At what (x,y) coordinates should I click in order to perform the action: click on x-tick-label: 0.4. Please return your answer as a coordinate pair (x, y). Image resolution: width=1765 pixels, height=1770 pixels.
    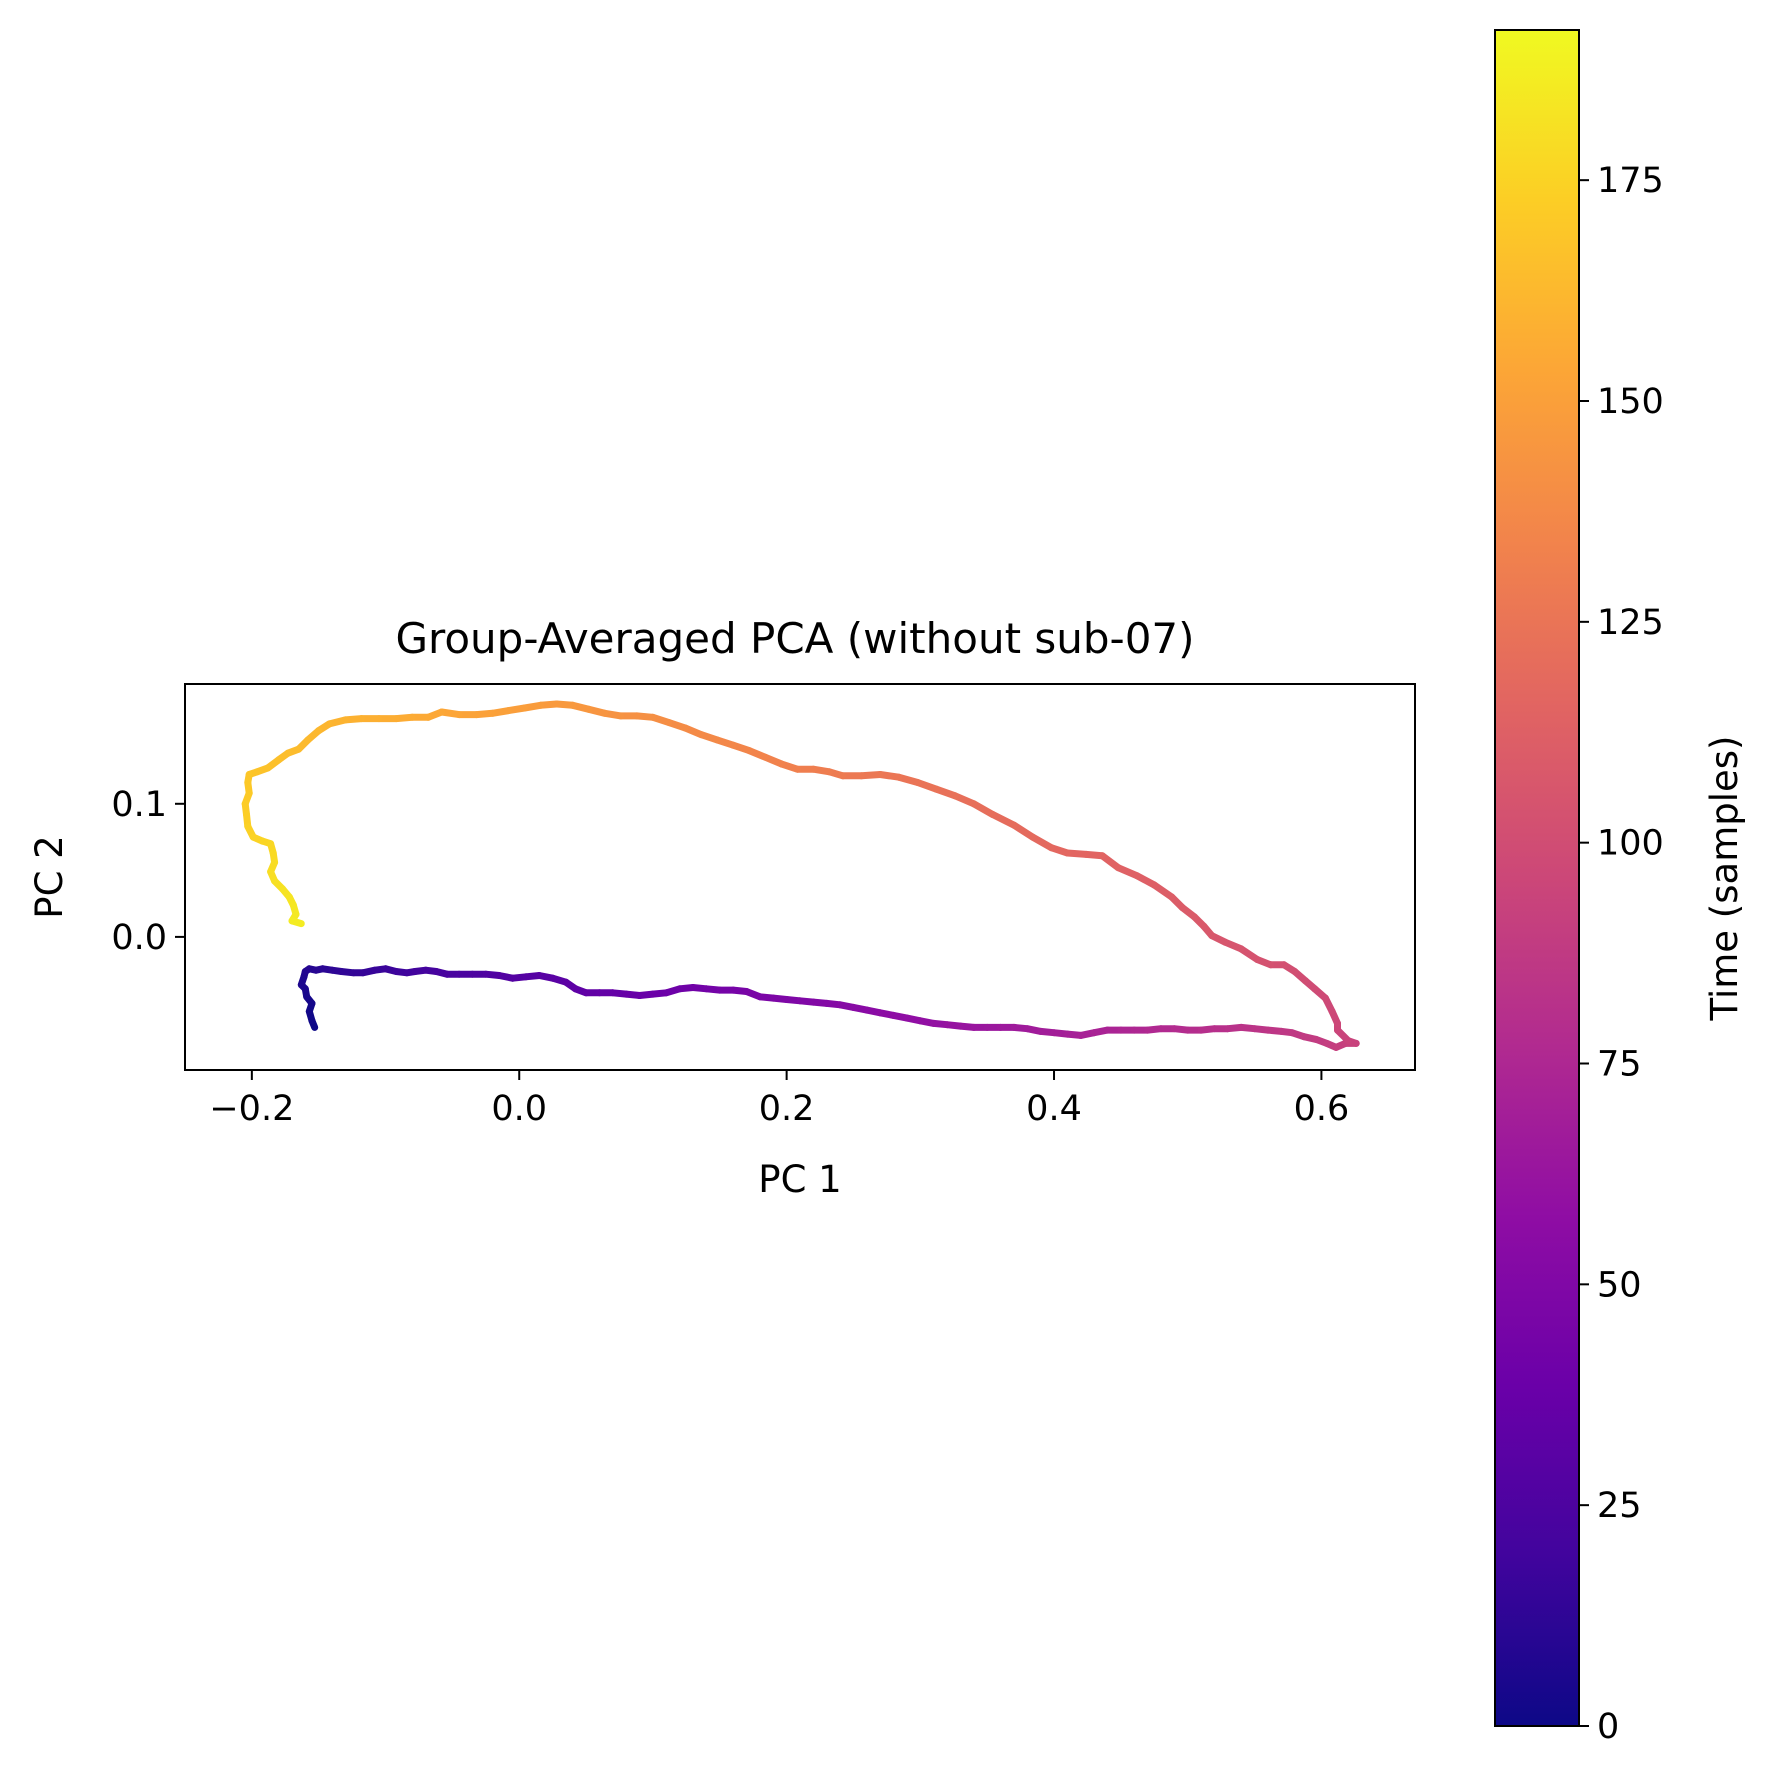
    Looking at the image, I should click on (1054, 1109).